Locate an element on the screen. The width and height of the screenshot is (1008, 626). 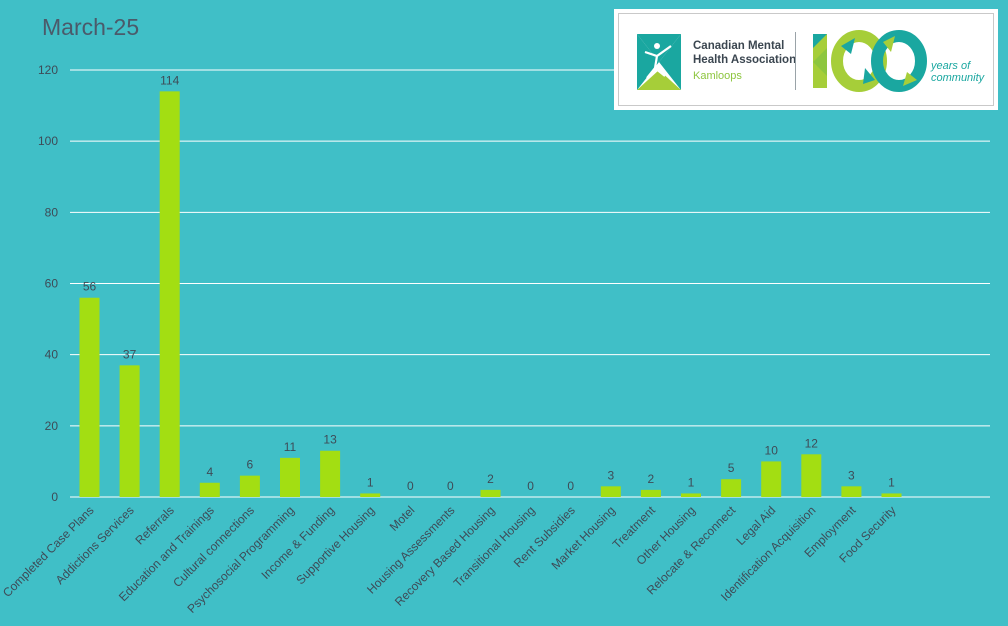
anniversary-text-line2: community is located at coordinates (958, 78).